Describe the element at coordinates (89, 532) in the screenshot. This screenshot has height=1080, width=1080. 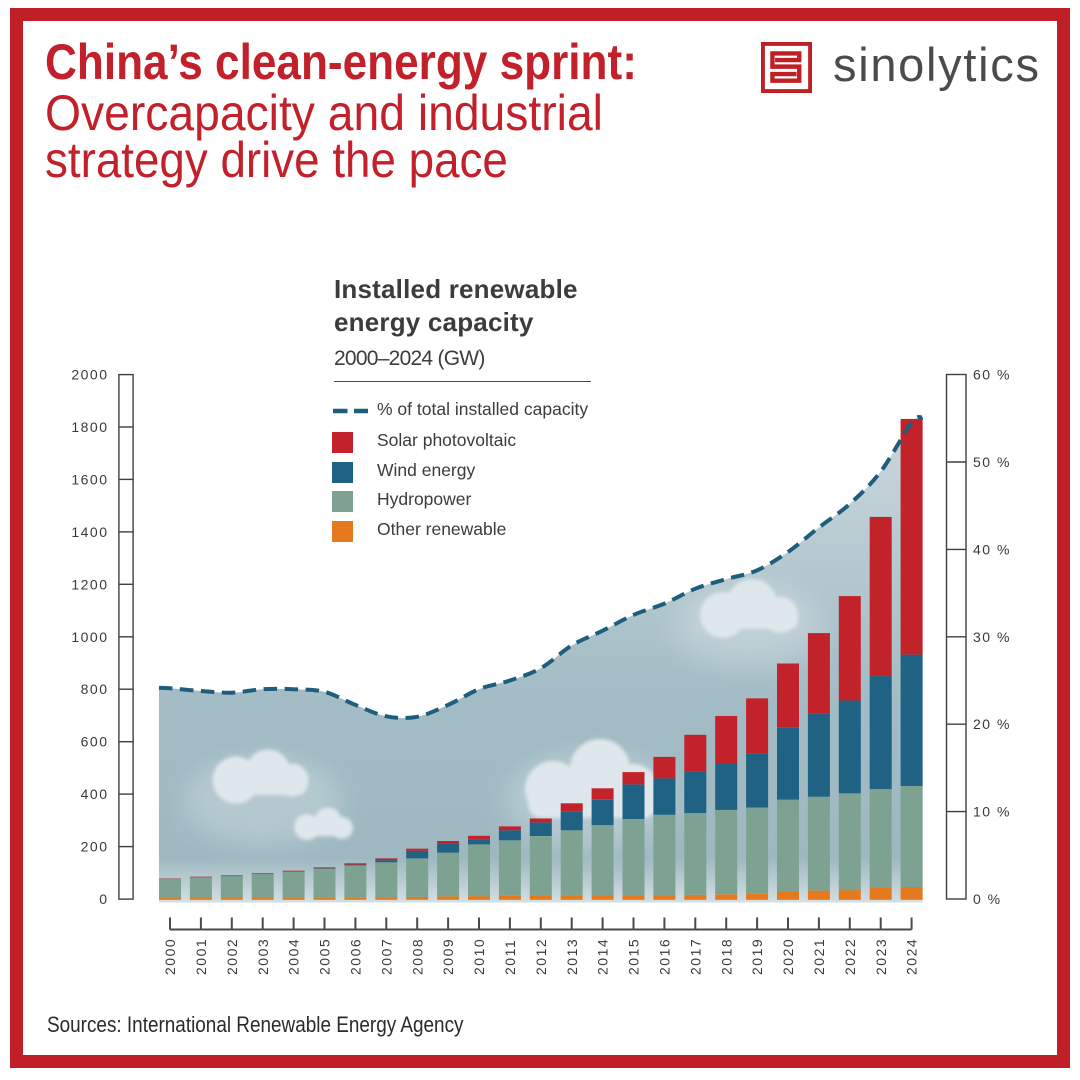
I see `svg-text: 1400` at that location.